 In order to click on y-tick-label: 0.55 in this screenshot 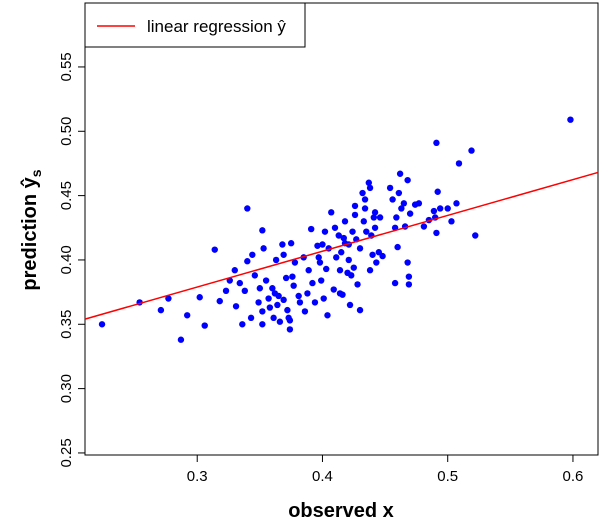, I will do `click(66, 66)`.